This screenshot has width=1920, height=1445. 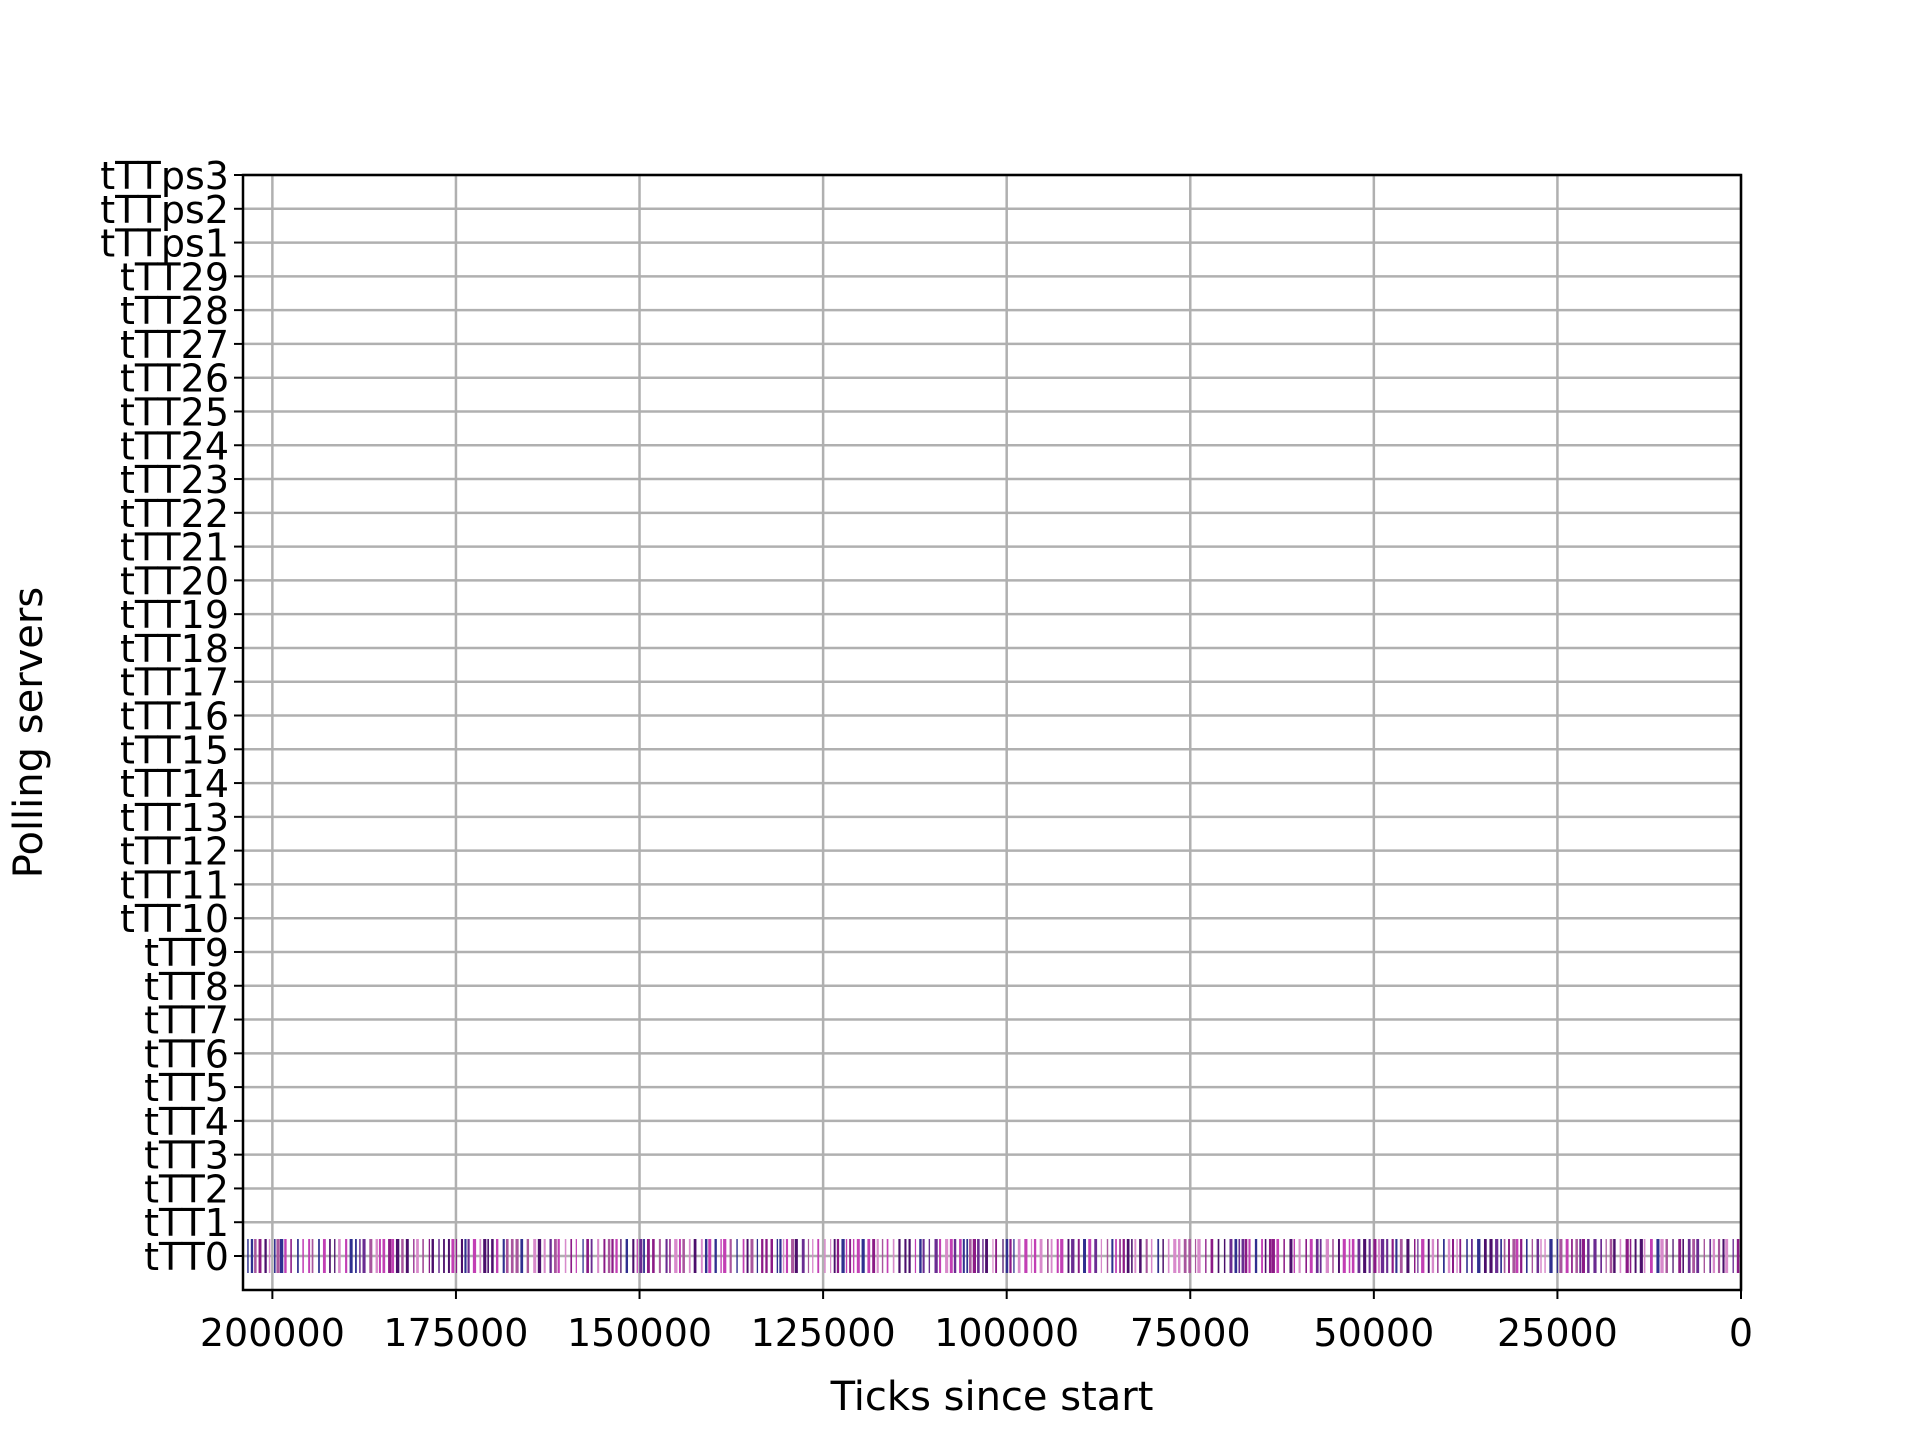 What do you see at coordinates (174, 649) in the screenshot?
I see `y-tick-label: tTT18` at bounding box center [174, 649].